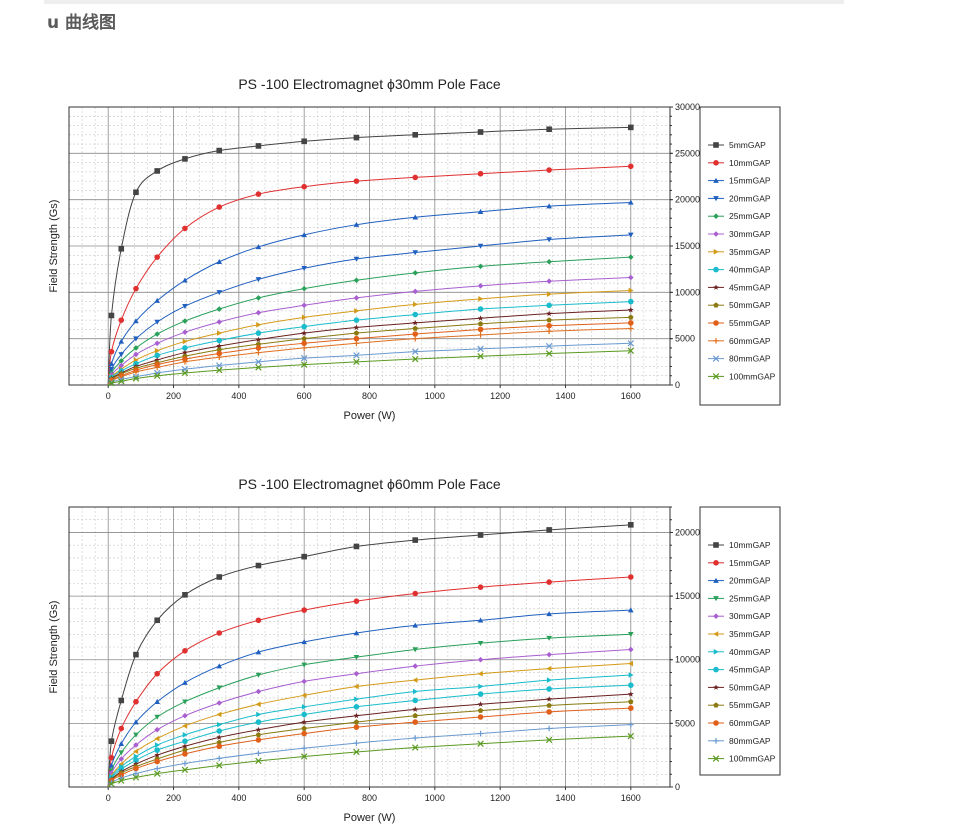 The image size is (980, 840). I want to click on x-tick-label: 600, so click(304, 396).